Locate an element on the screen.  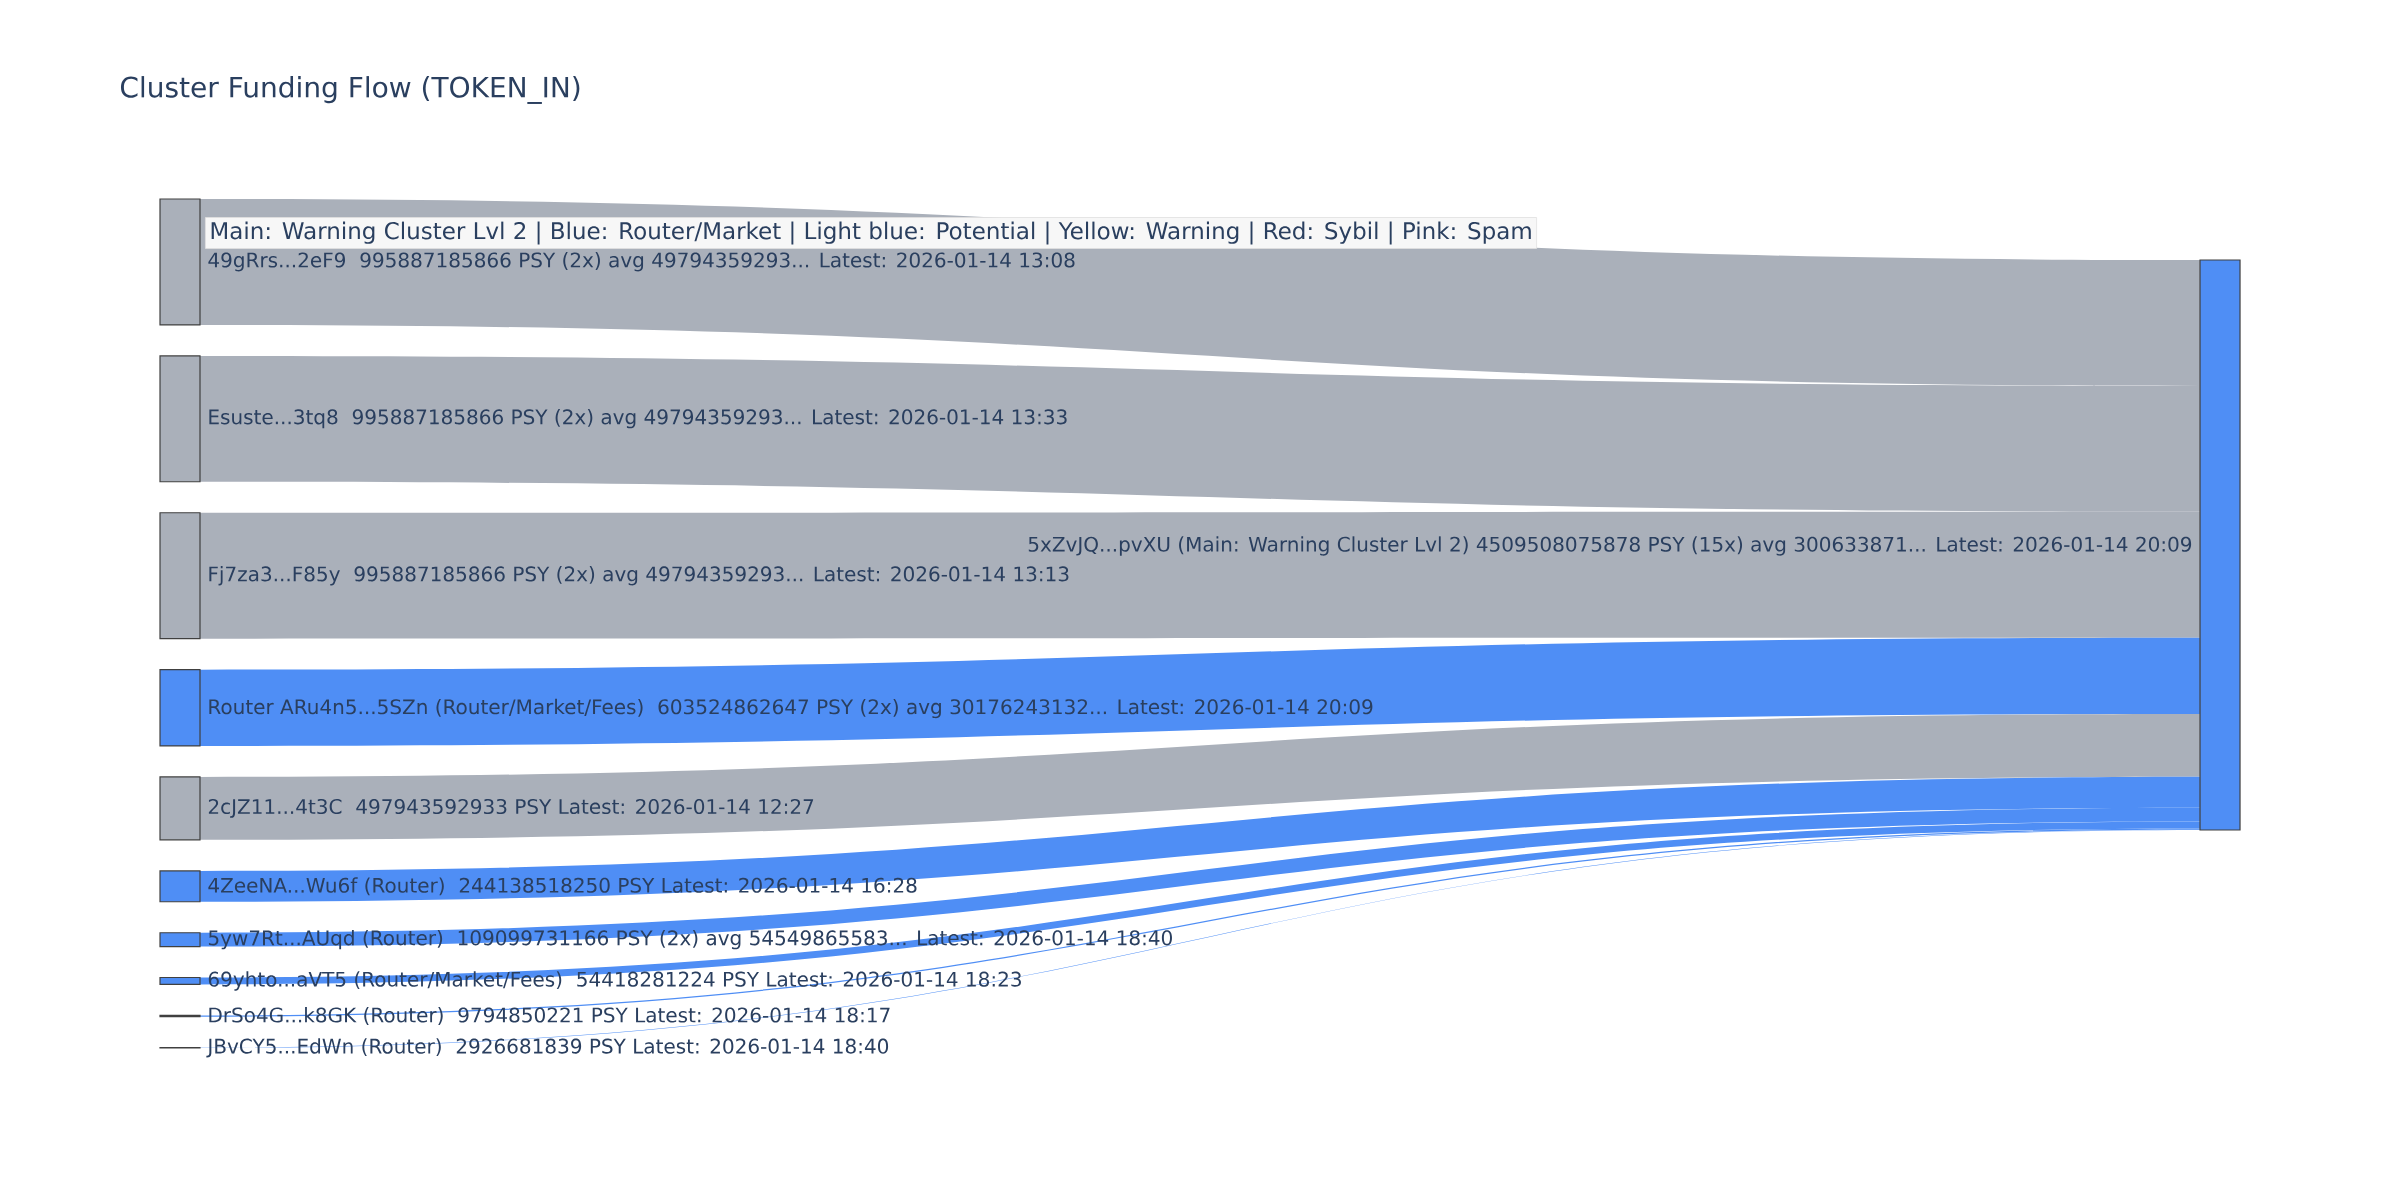
data-label: 603524862647 PSY (2x) avg 30176243132... Latest: 2026-01-14 20:09 is located at coordinates (1015, 708).